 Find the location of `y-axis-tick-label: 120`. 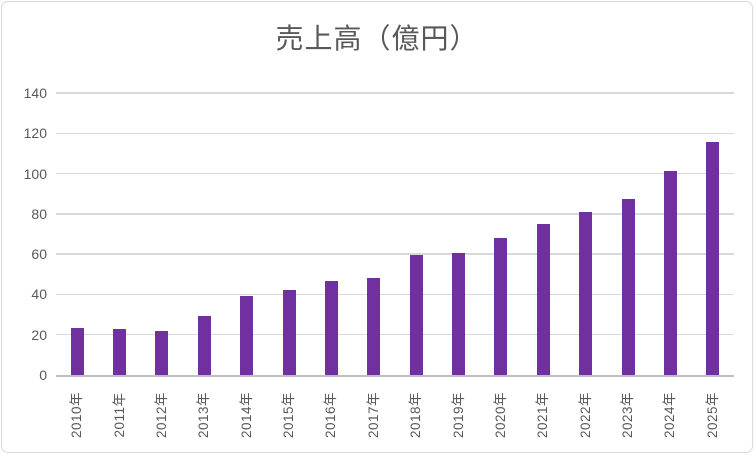

y-axis-tick-label: 120 is located at coordinates (35, 133).